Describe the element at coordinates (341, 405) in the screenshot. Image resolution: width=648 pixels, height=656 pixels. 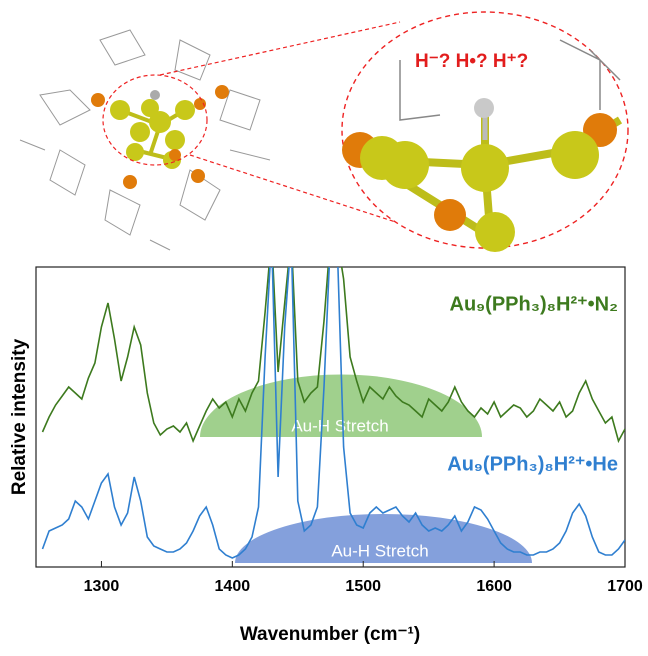
I see `stretch-band` at that location.